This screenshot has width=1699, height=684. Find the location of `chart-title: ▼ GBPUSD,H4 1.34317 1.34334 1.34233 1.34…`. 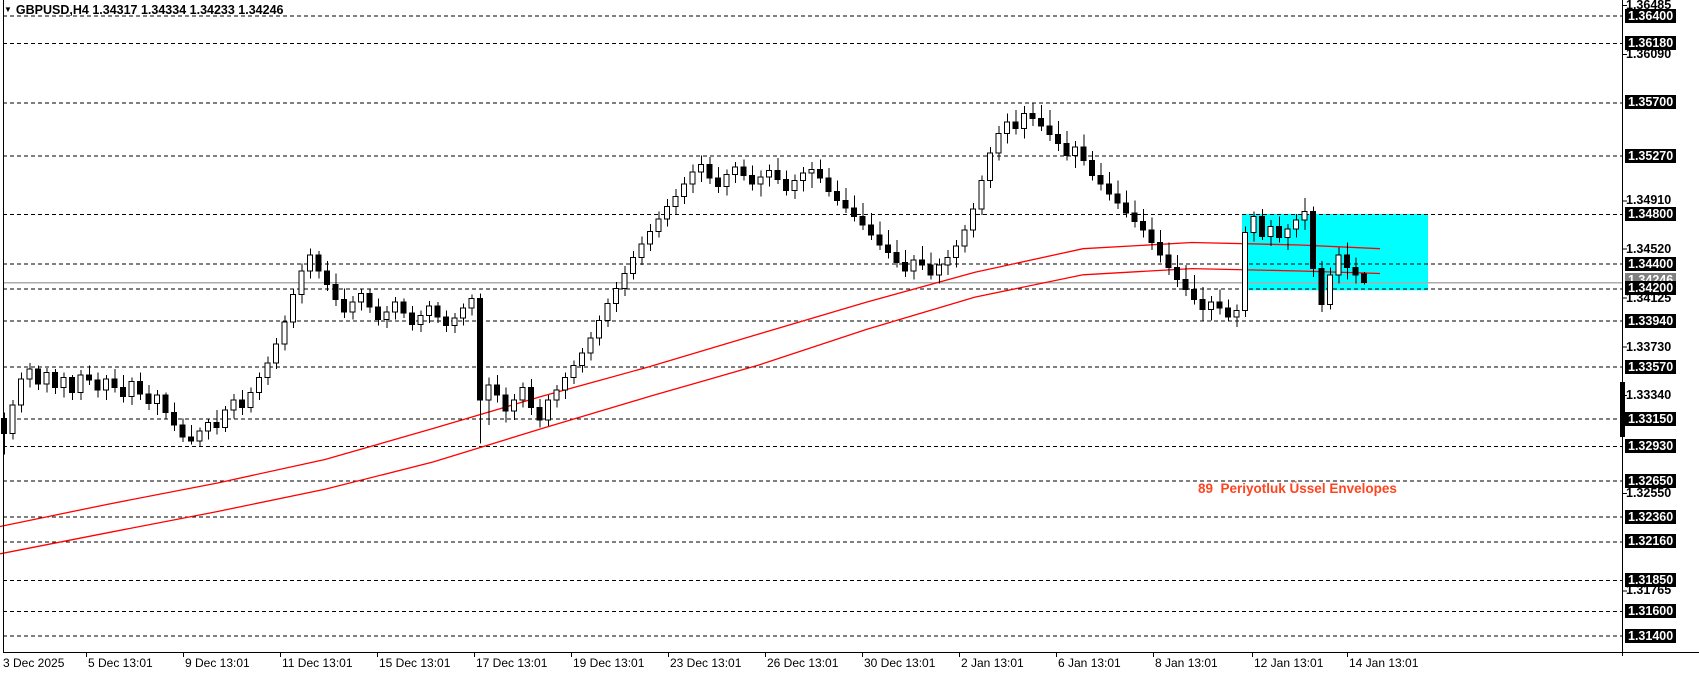

chart-title: ▼ GBPUSD,H4 1.34317 1.34334 1.34233 1.34… is located at coordinates (143, 10).